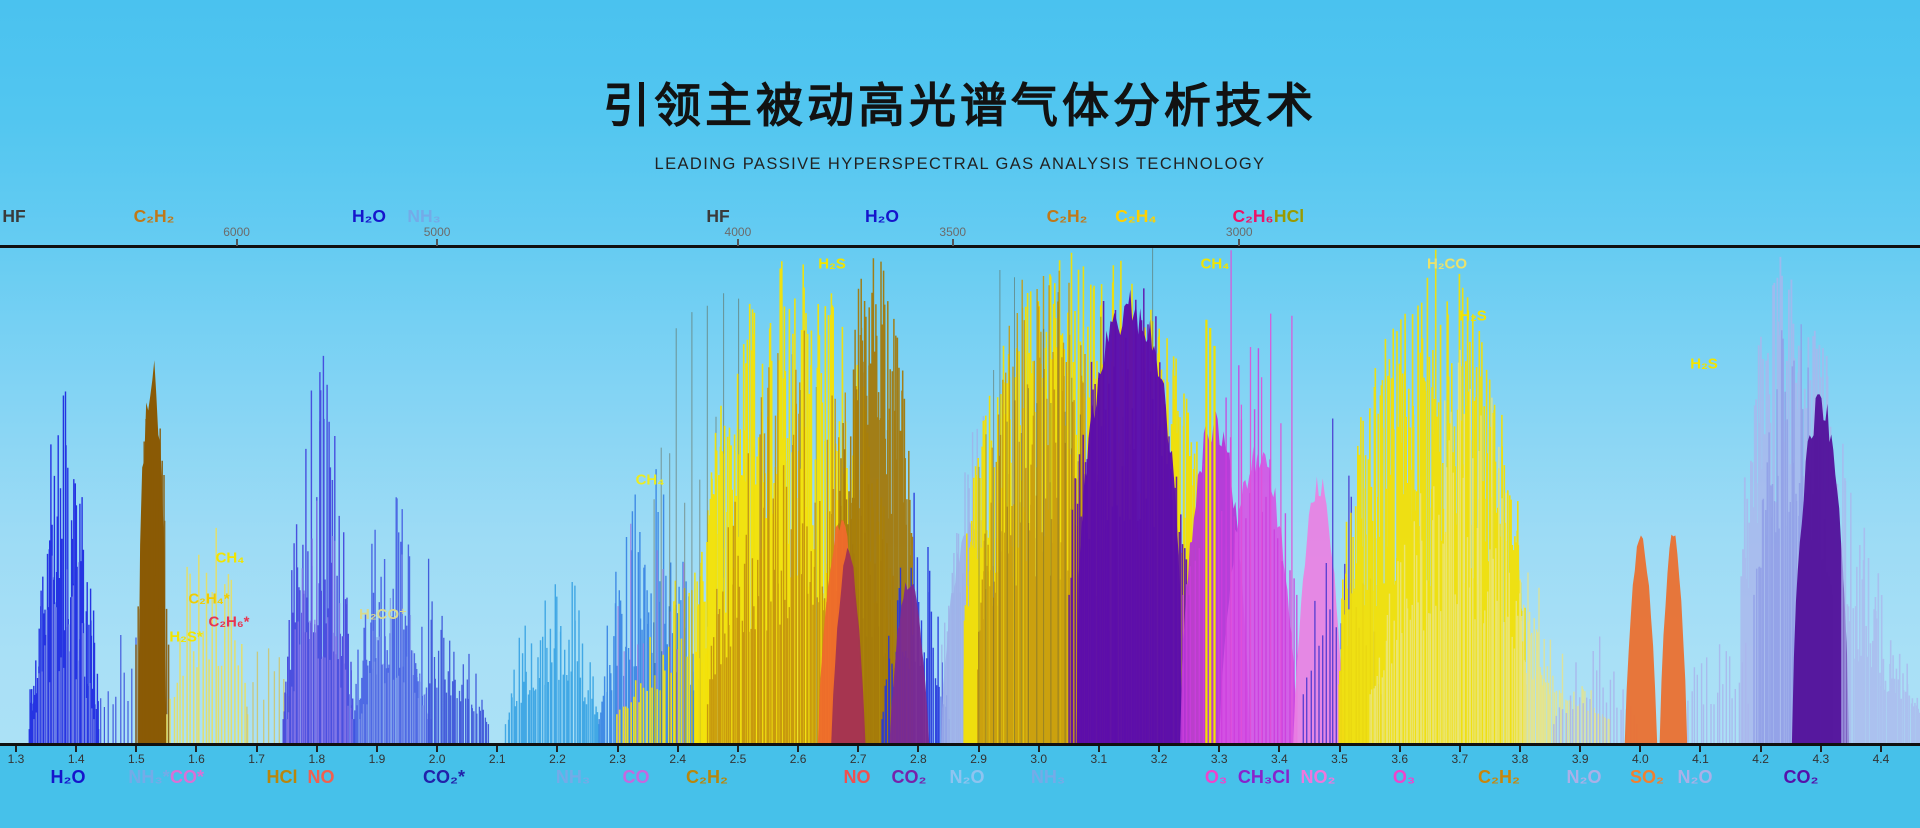 This screenshot has height=828, width=1920. What do you see at coordinates (282, 777) in the screenshot?
I see `bottom-gas-label: HCl` at bounding box center [282, 777].